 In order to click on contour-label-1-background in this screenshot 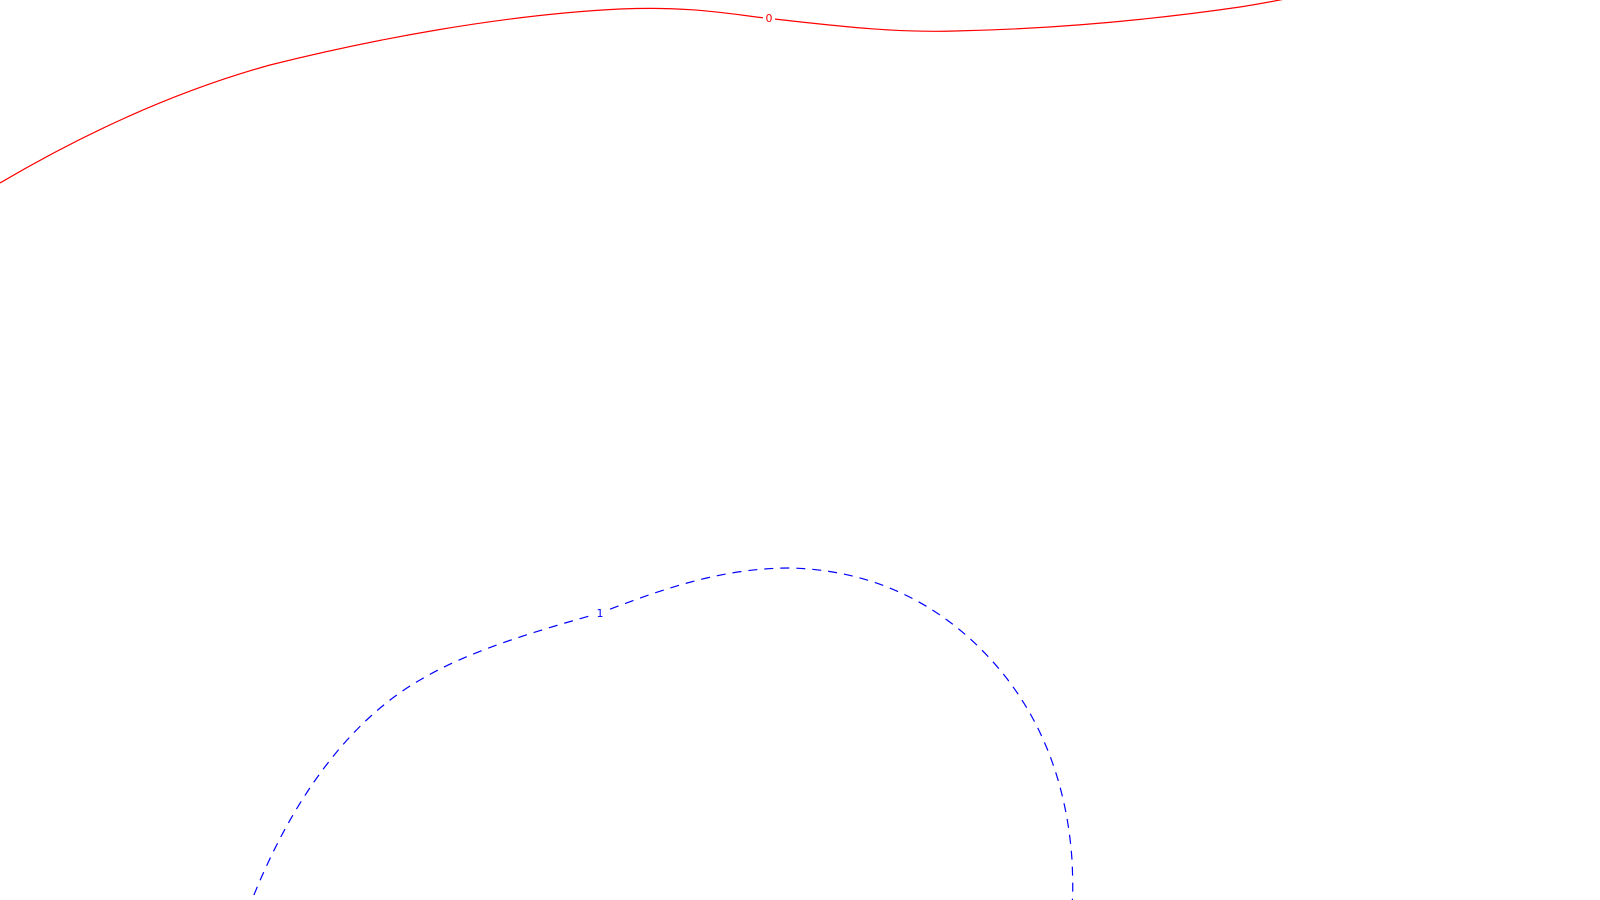, I will do `click(600, 612)`.